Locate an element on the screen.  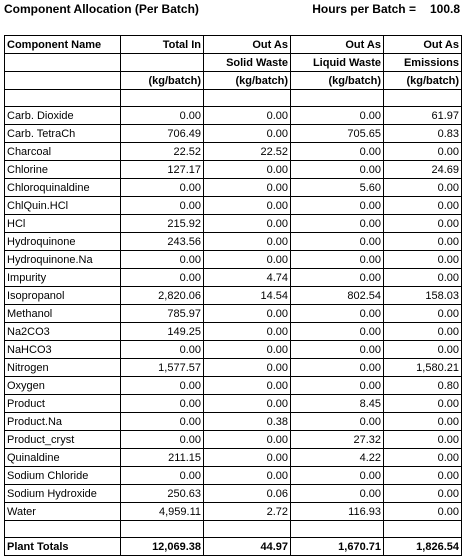
header-cell: Total In is located at coordinates (162, 44).